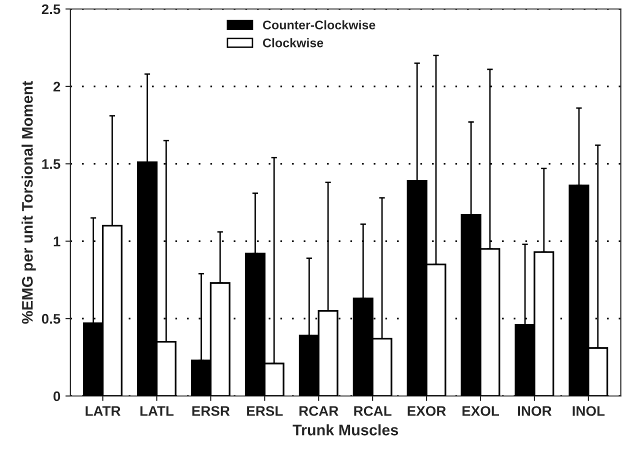 The image size is (640, 450). What do you see at coordinates (51, 164) in the screenshot?
I see `y-tick-label: 1.5` at bounding box center [51, 164].